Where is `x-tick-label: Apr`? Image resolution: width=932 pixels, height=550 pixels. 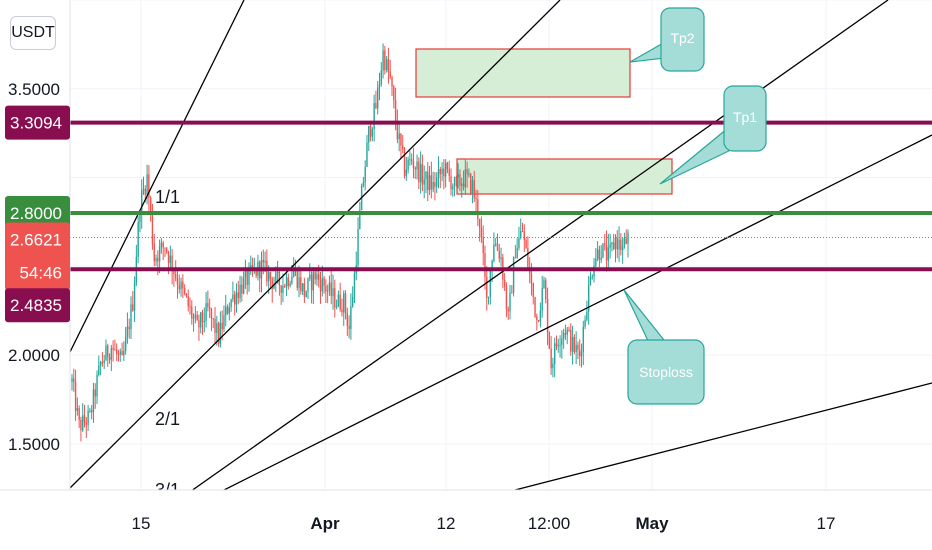
x-tick-label: Apr is located at coordinates (325, 523).